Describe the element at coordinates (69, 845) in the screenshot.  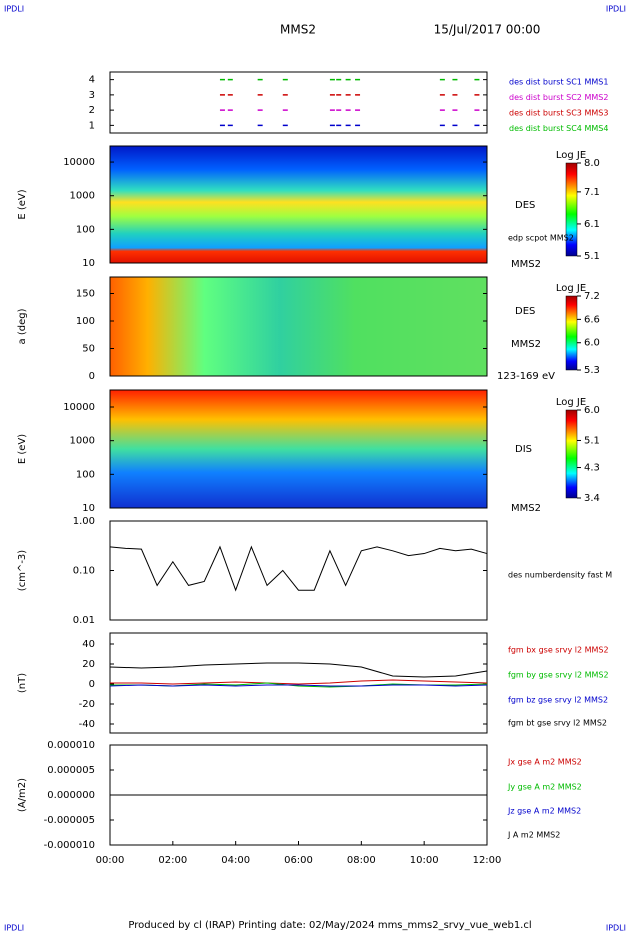
I see `y-tick-label: -0.000010` at that location.